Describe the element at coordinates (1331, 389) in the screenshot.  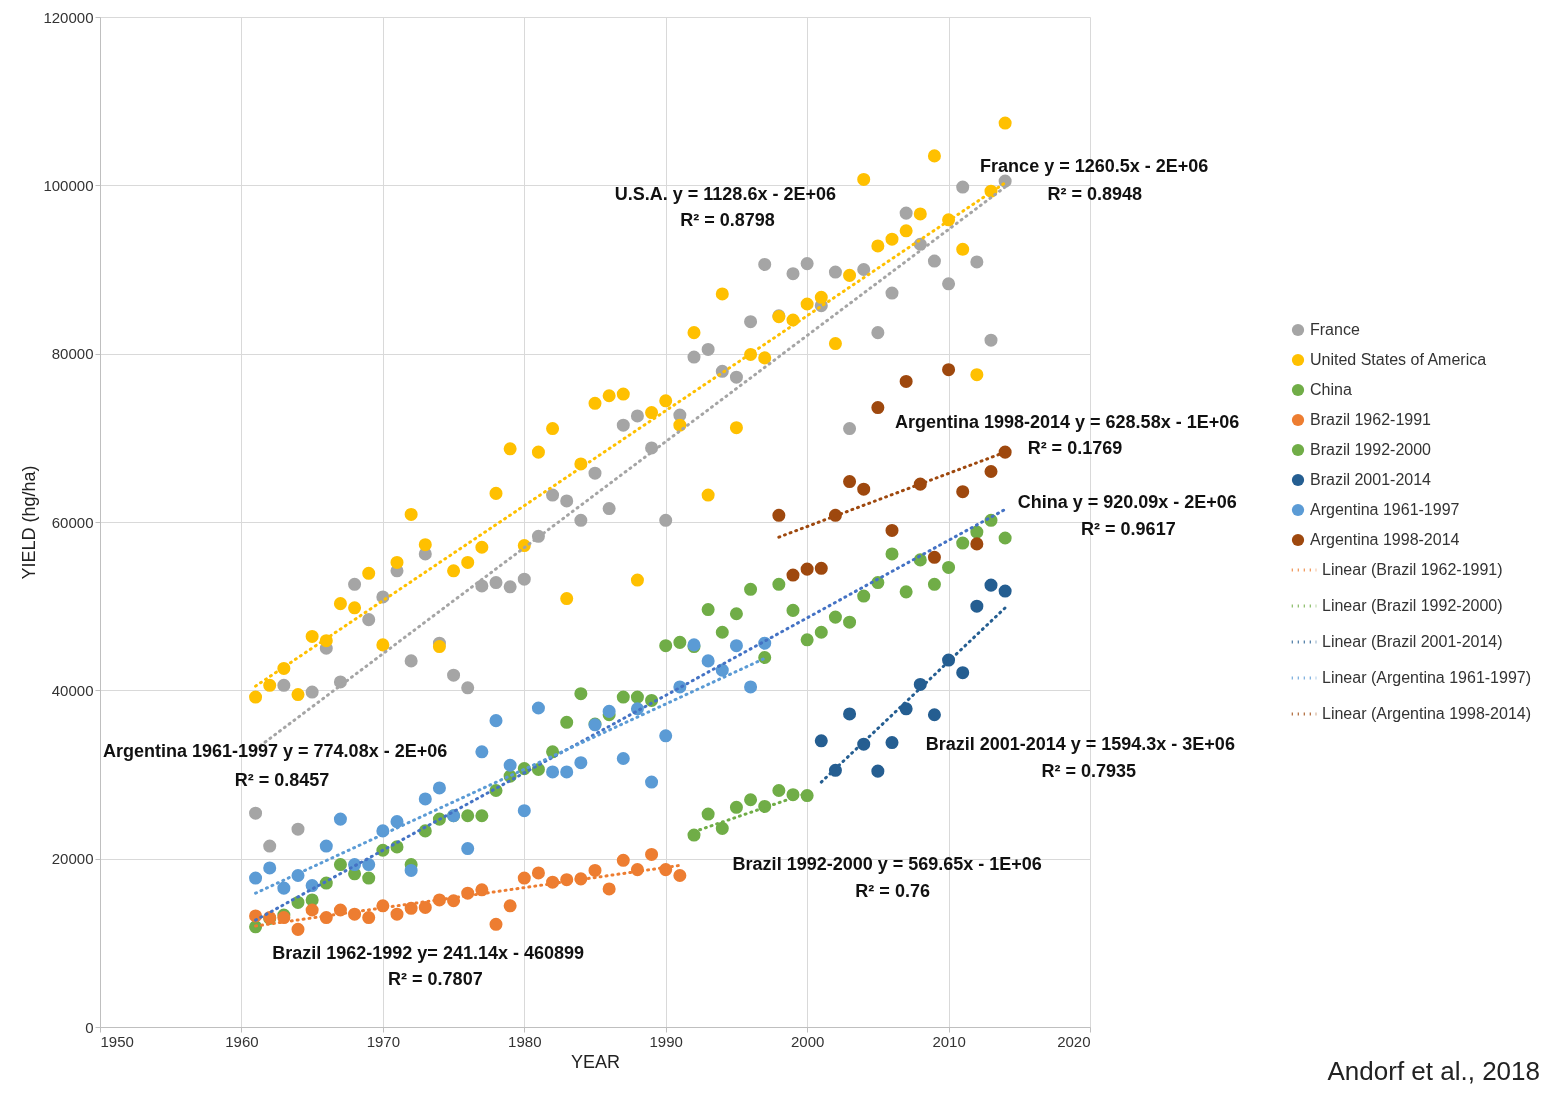
I see `legend-label: China` at that location.